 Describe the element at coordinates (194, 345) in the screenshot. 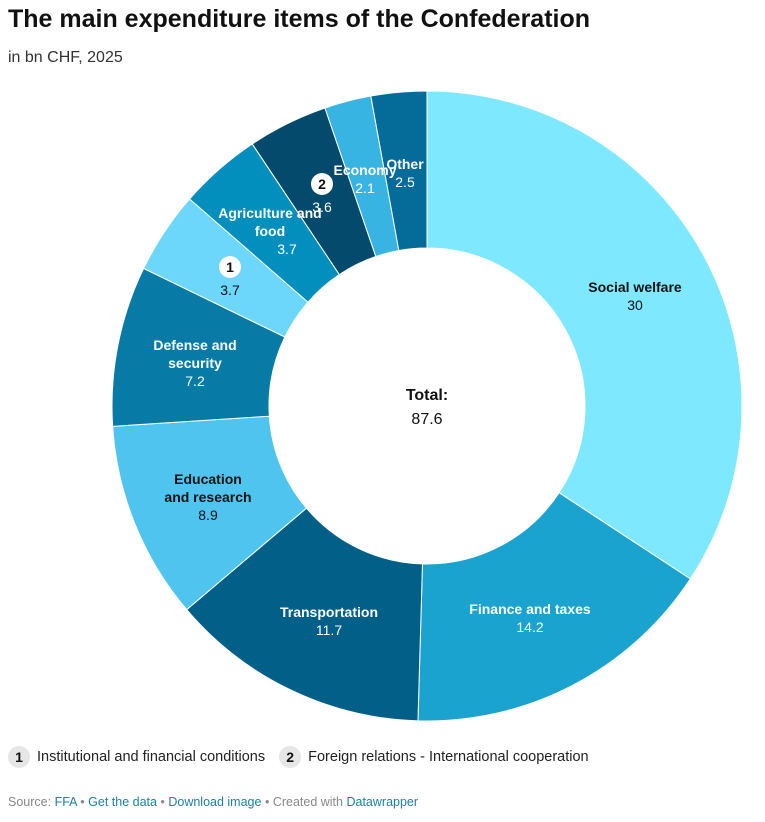

I see `segment-name: Defense and` at that location.